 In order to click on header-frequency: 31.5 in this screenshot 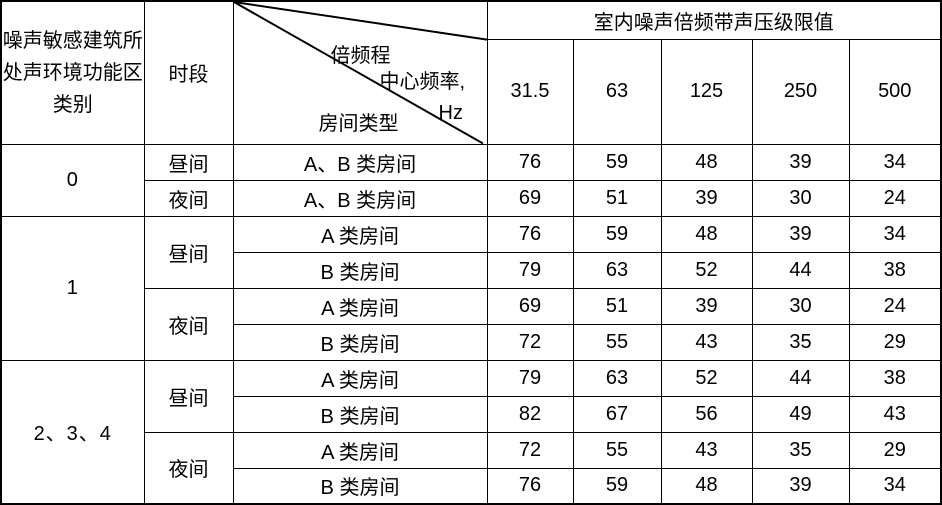, I will do `click(530, 91)`.